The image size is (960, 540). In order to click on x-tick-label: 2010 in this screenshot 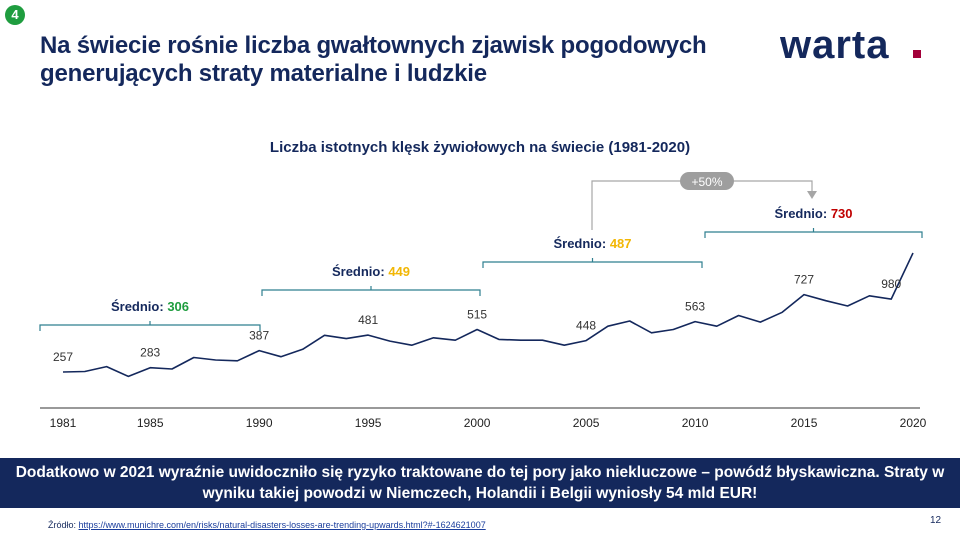, I will do `click(695, 423)`.